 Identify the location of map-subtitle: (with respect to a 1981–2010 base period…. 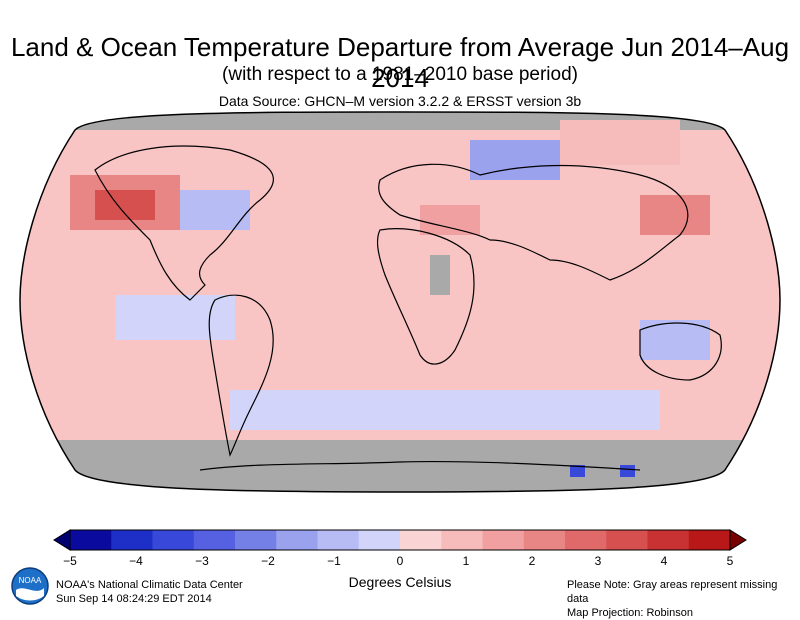
(400, 74).